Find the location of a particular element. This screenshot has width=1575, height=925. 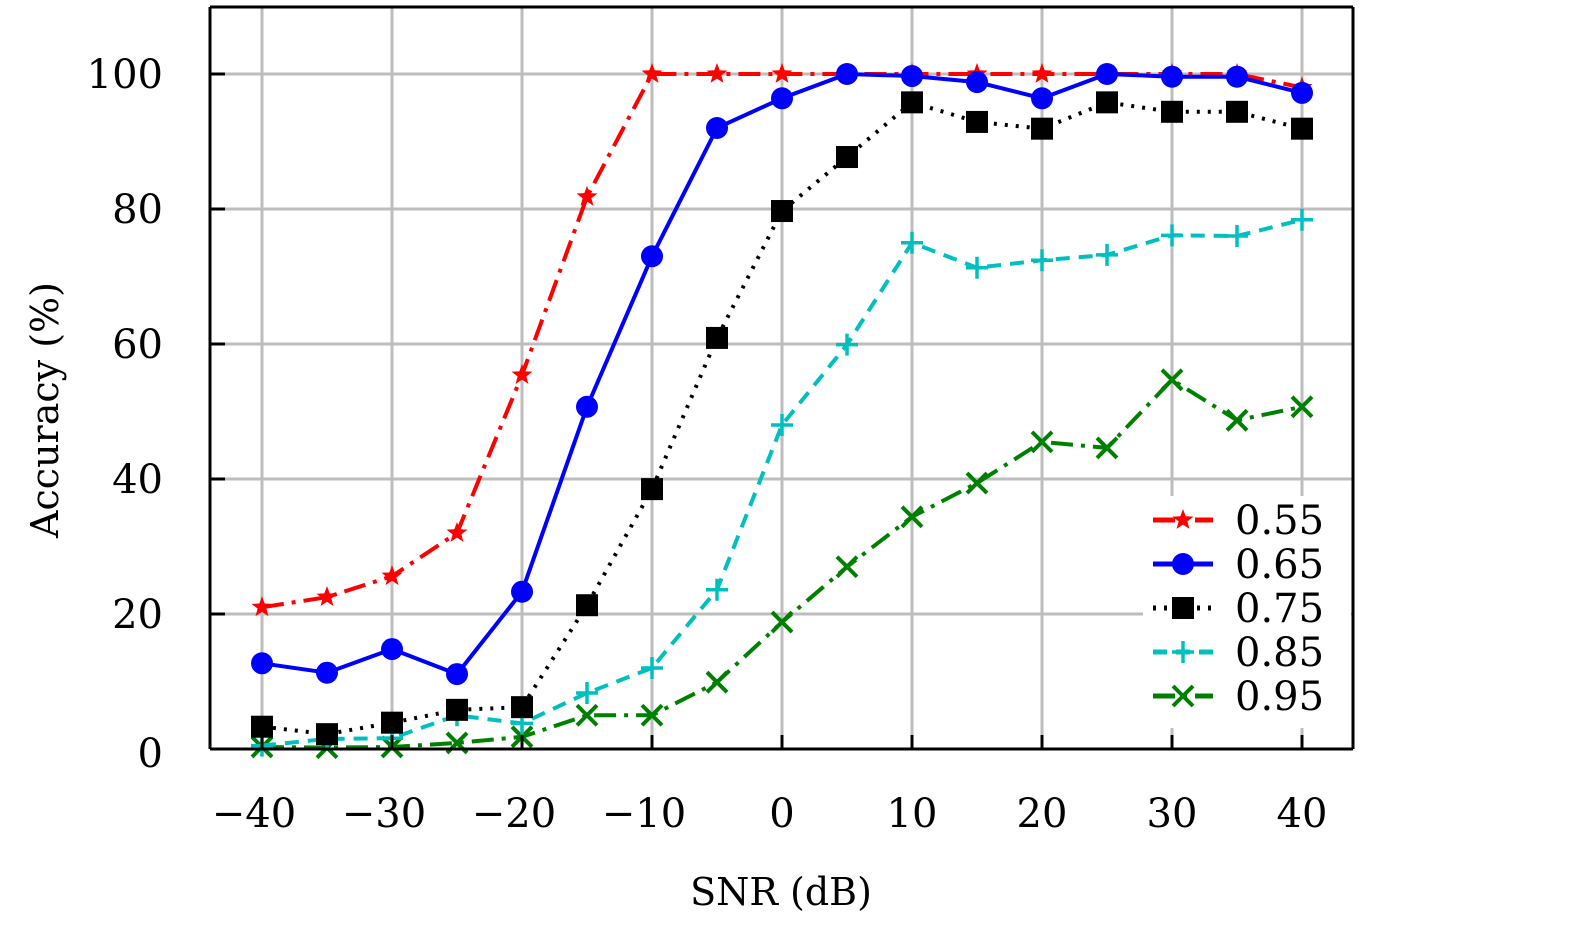

legend-label: 0.55 is located at coordinates (1279, 521).